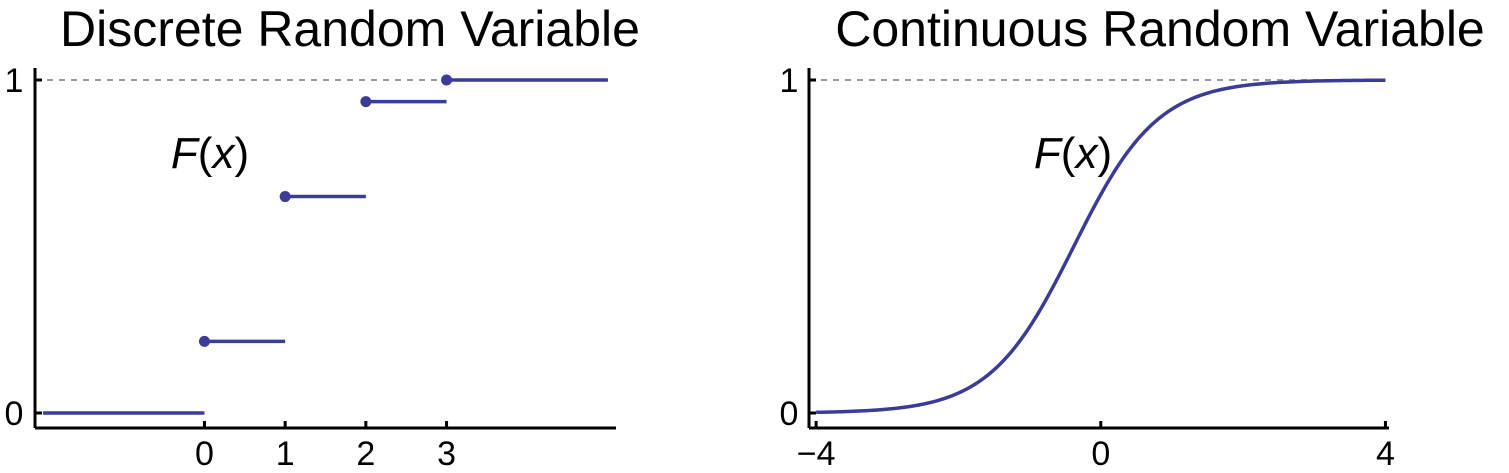  I want to click on discrete-x-tick-label-1: 1, so click(285, 454).